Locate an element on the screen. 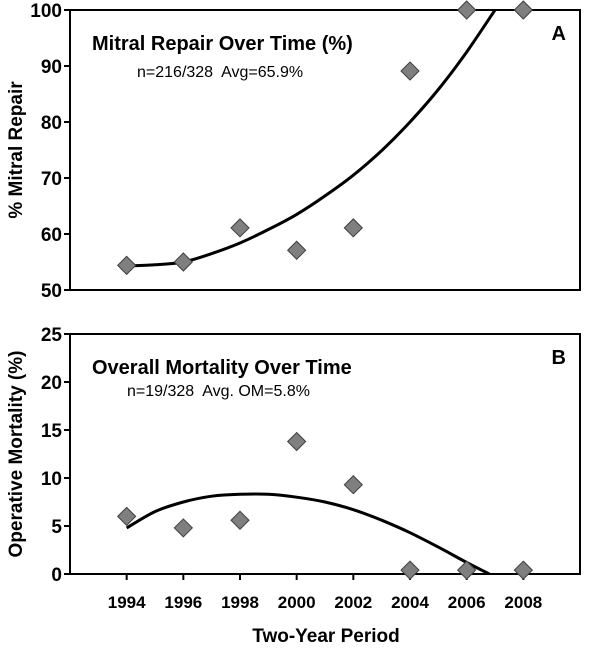 The width and height of the screenshot is (608, 652). panel-b-y-tick-label: 10 is located at coordinates (51, 479).